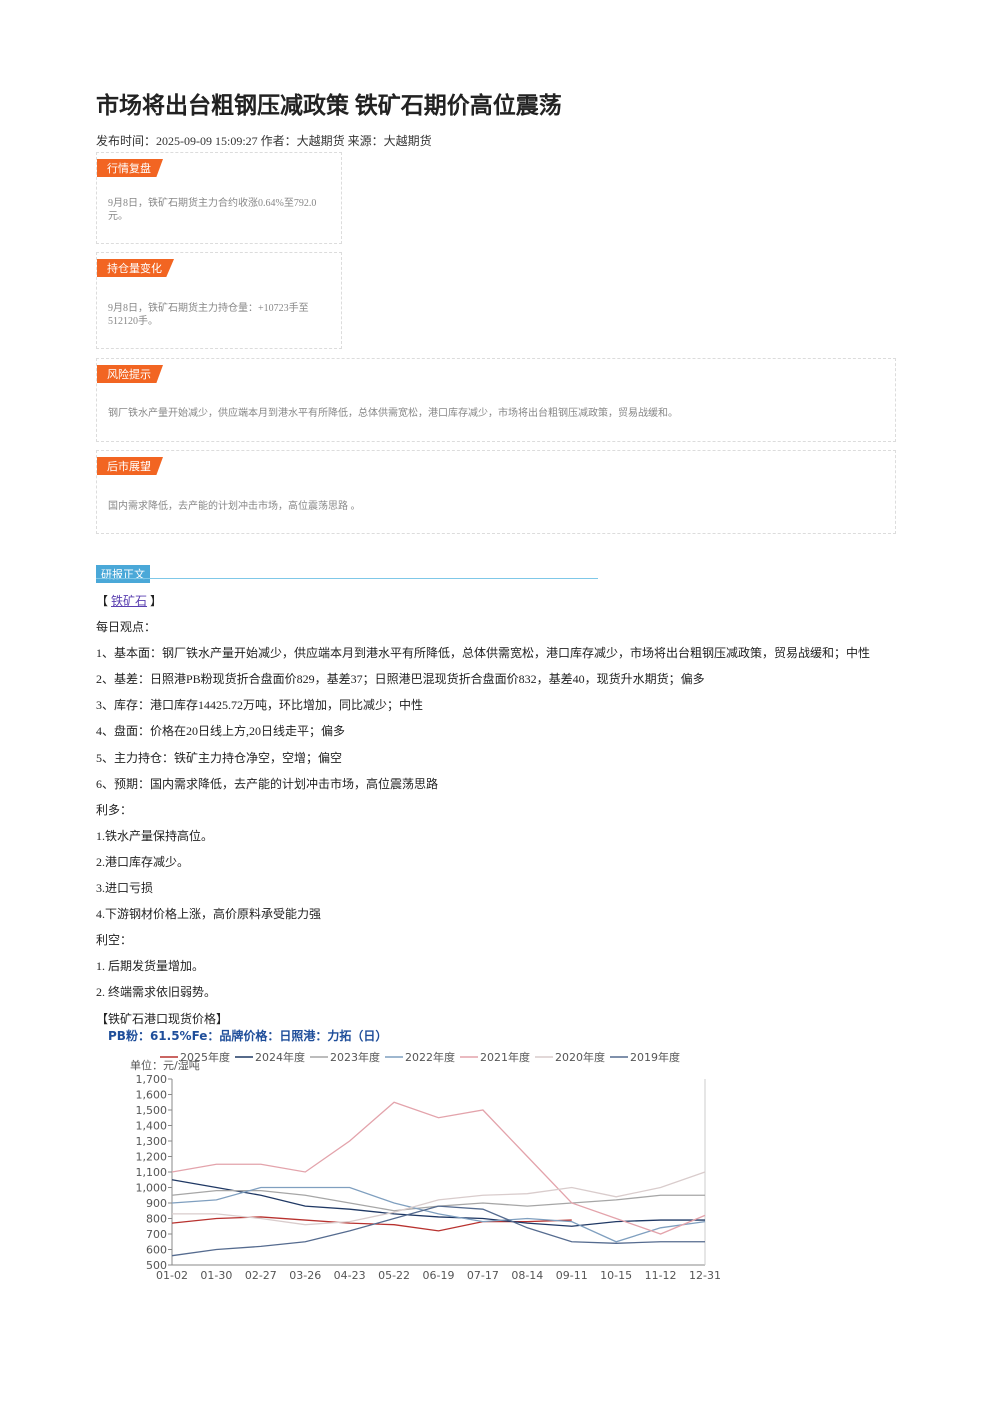 The width and height of the screenshot is (992, 1403). Describe the element at coordinates (156, 601) in the screenshot. I see `bracket: 】` at that location.